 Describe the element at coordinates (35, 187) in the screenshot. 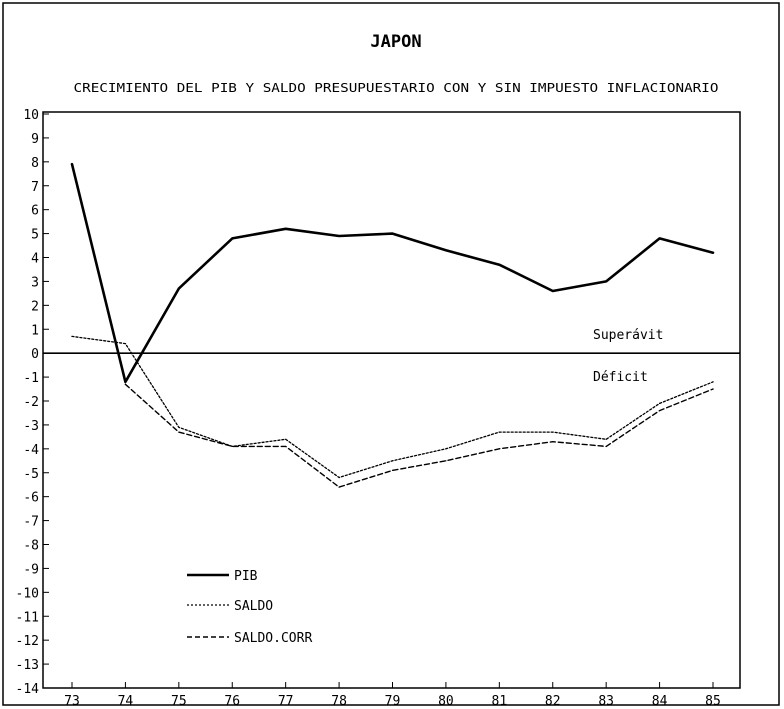

I see `y-tick-label: 7` at that location.